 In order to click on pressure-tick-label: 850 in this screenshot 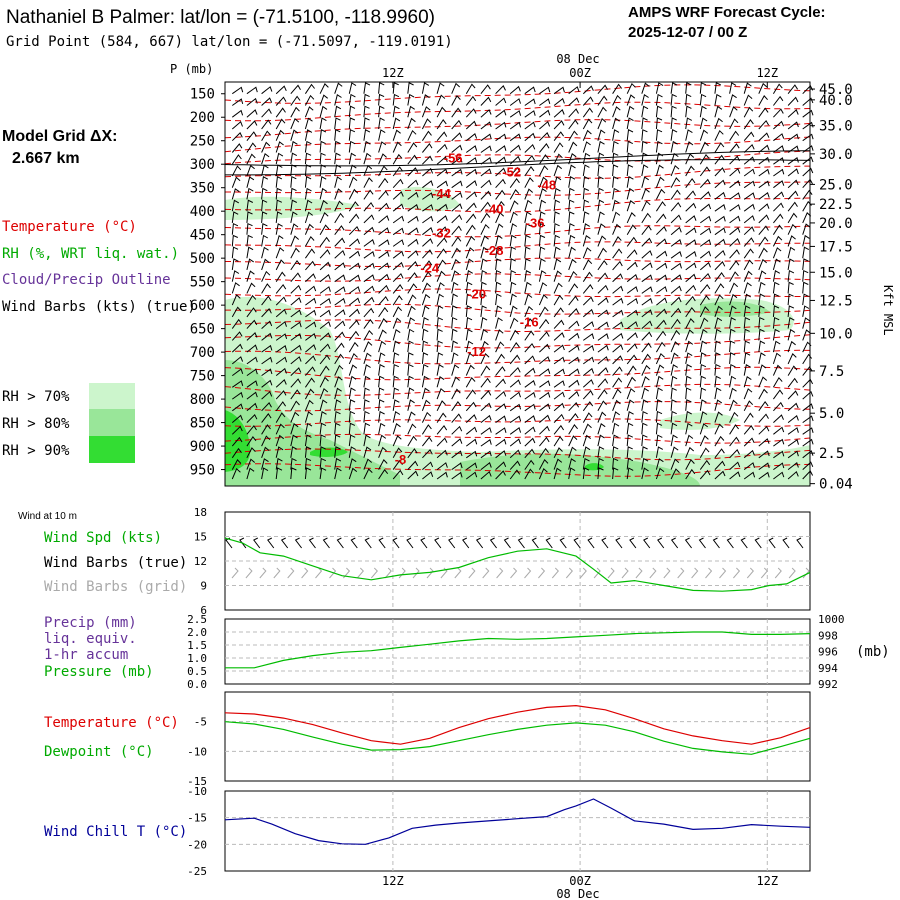, I will do `click(202, 424)`.